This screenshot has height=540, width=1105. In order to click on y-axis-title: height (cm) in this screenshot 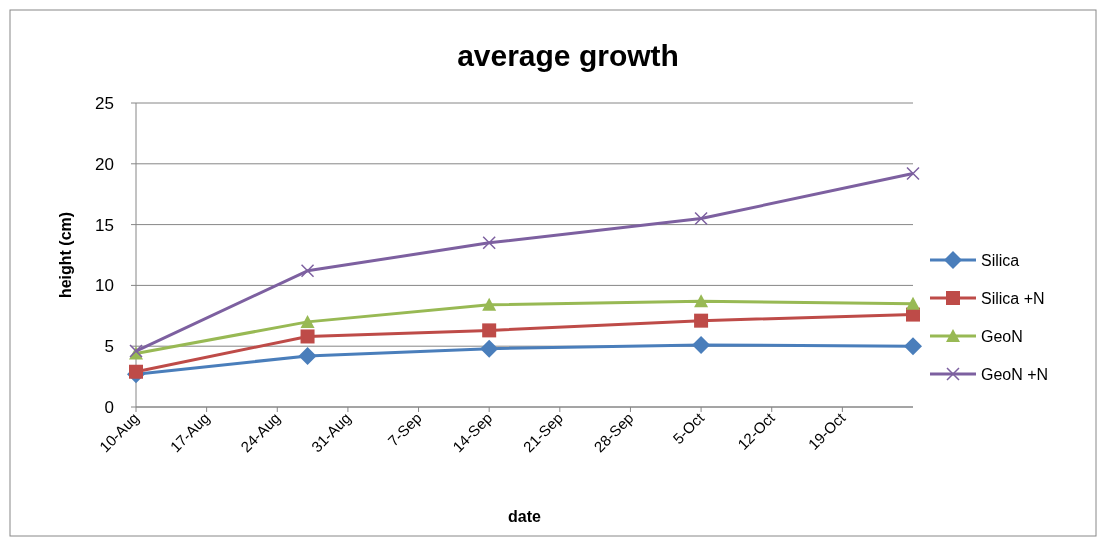, I will do `click(65, 255)`.